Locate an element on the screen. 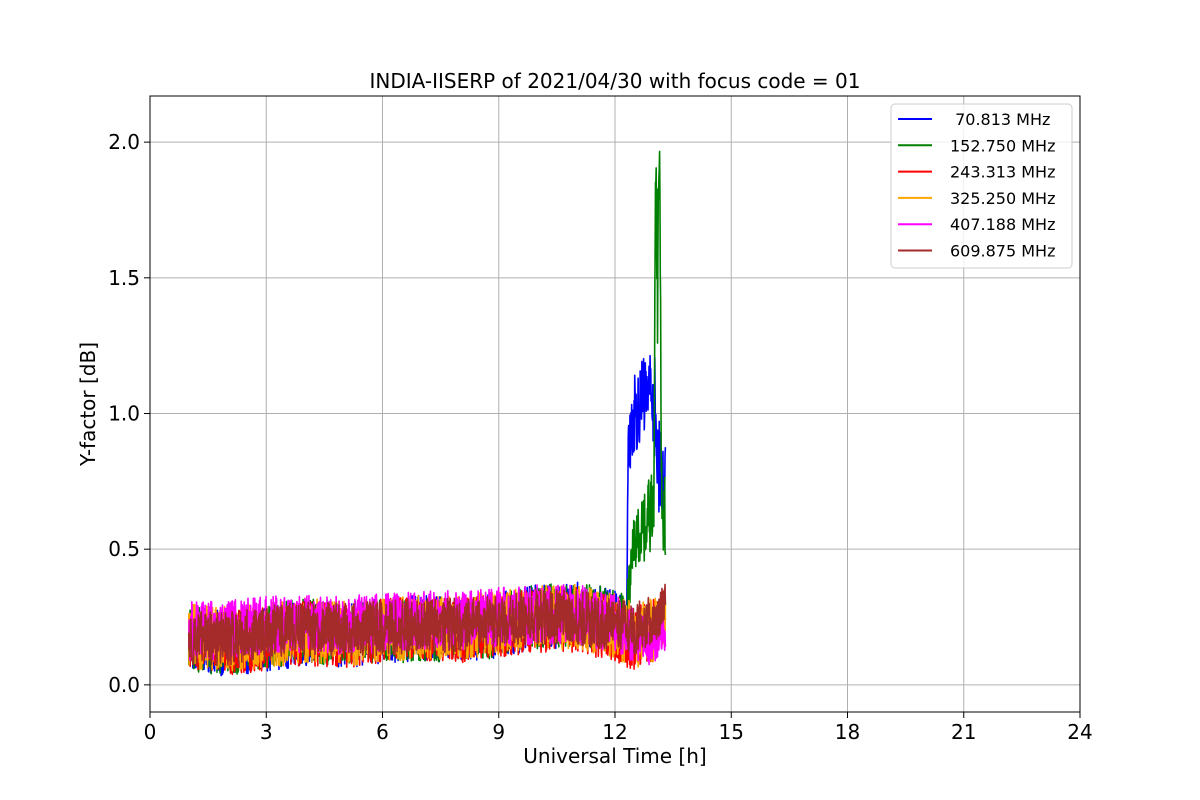  legend-label: 609.875 MHz is located at coordinates (1002, 251).